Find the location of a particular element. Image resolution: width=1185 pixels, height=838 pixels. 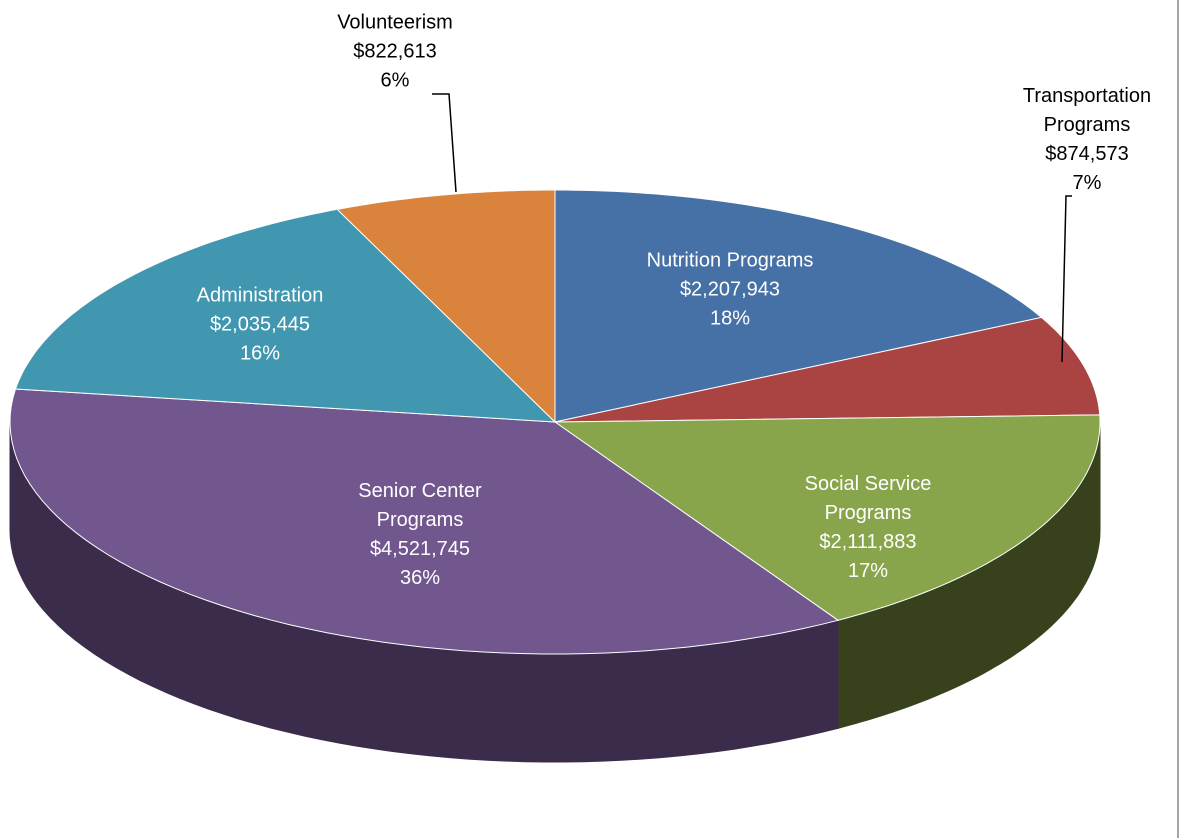

label-name: Administration is located at coordinates (260, 295).